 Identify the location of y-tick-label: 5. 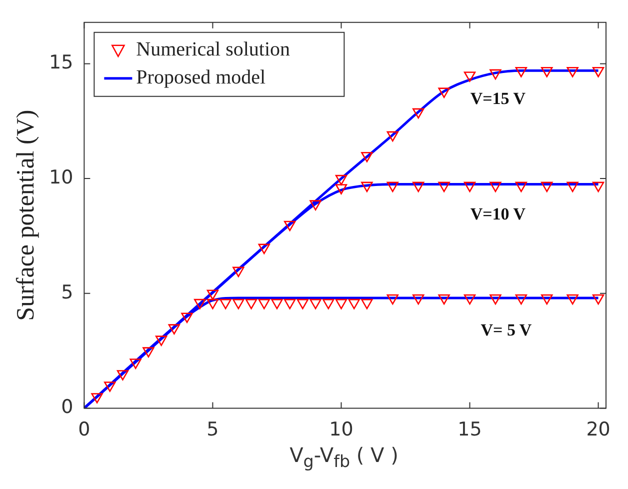
(67, 292).